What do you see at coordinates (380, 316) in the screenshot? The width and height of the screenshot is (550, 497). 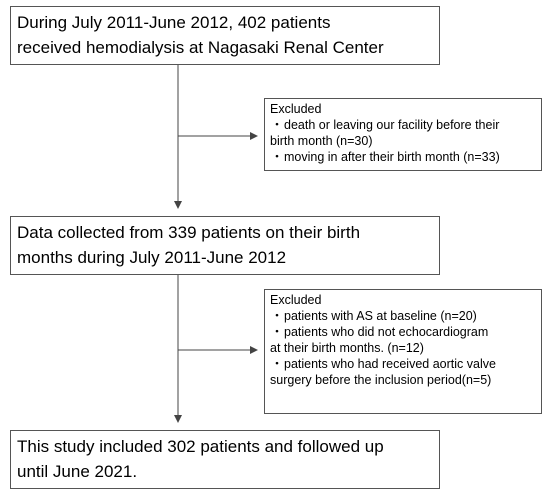 I see `exclusion-2-item-text: patients with AS at baseline (n=20)` at bounding box center [380, 316].